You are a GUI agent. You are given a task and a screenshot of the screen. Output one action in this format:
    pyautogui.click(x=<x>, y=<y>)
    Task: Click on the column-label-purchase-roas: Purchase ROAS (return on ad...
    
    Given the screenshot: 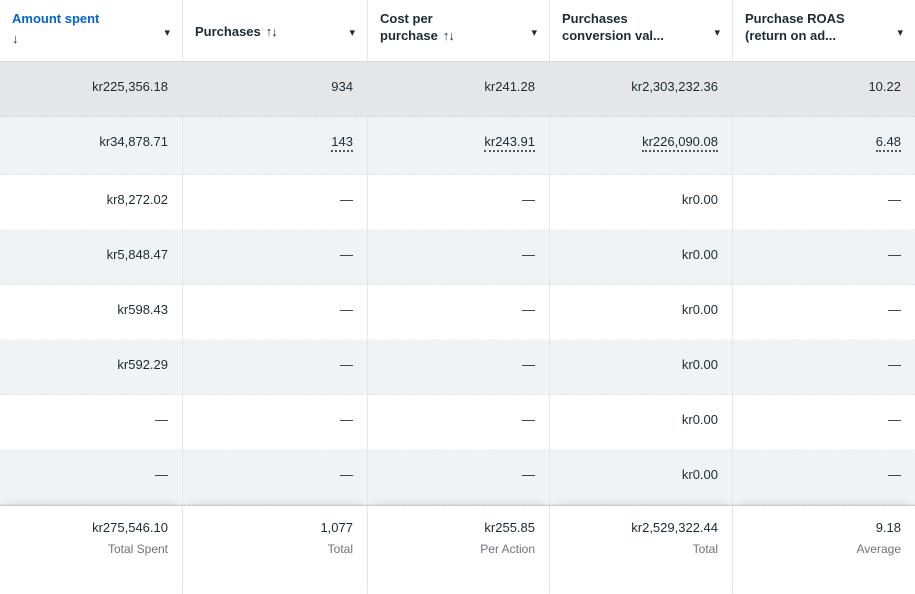 What is the action you would take?
    pyautogui.click(x=795, y=27)
    